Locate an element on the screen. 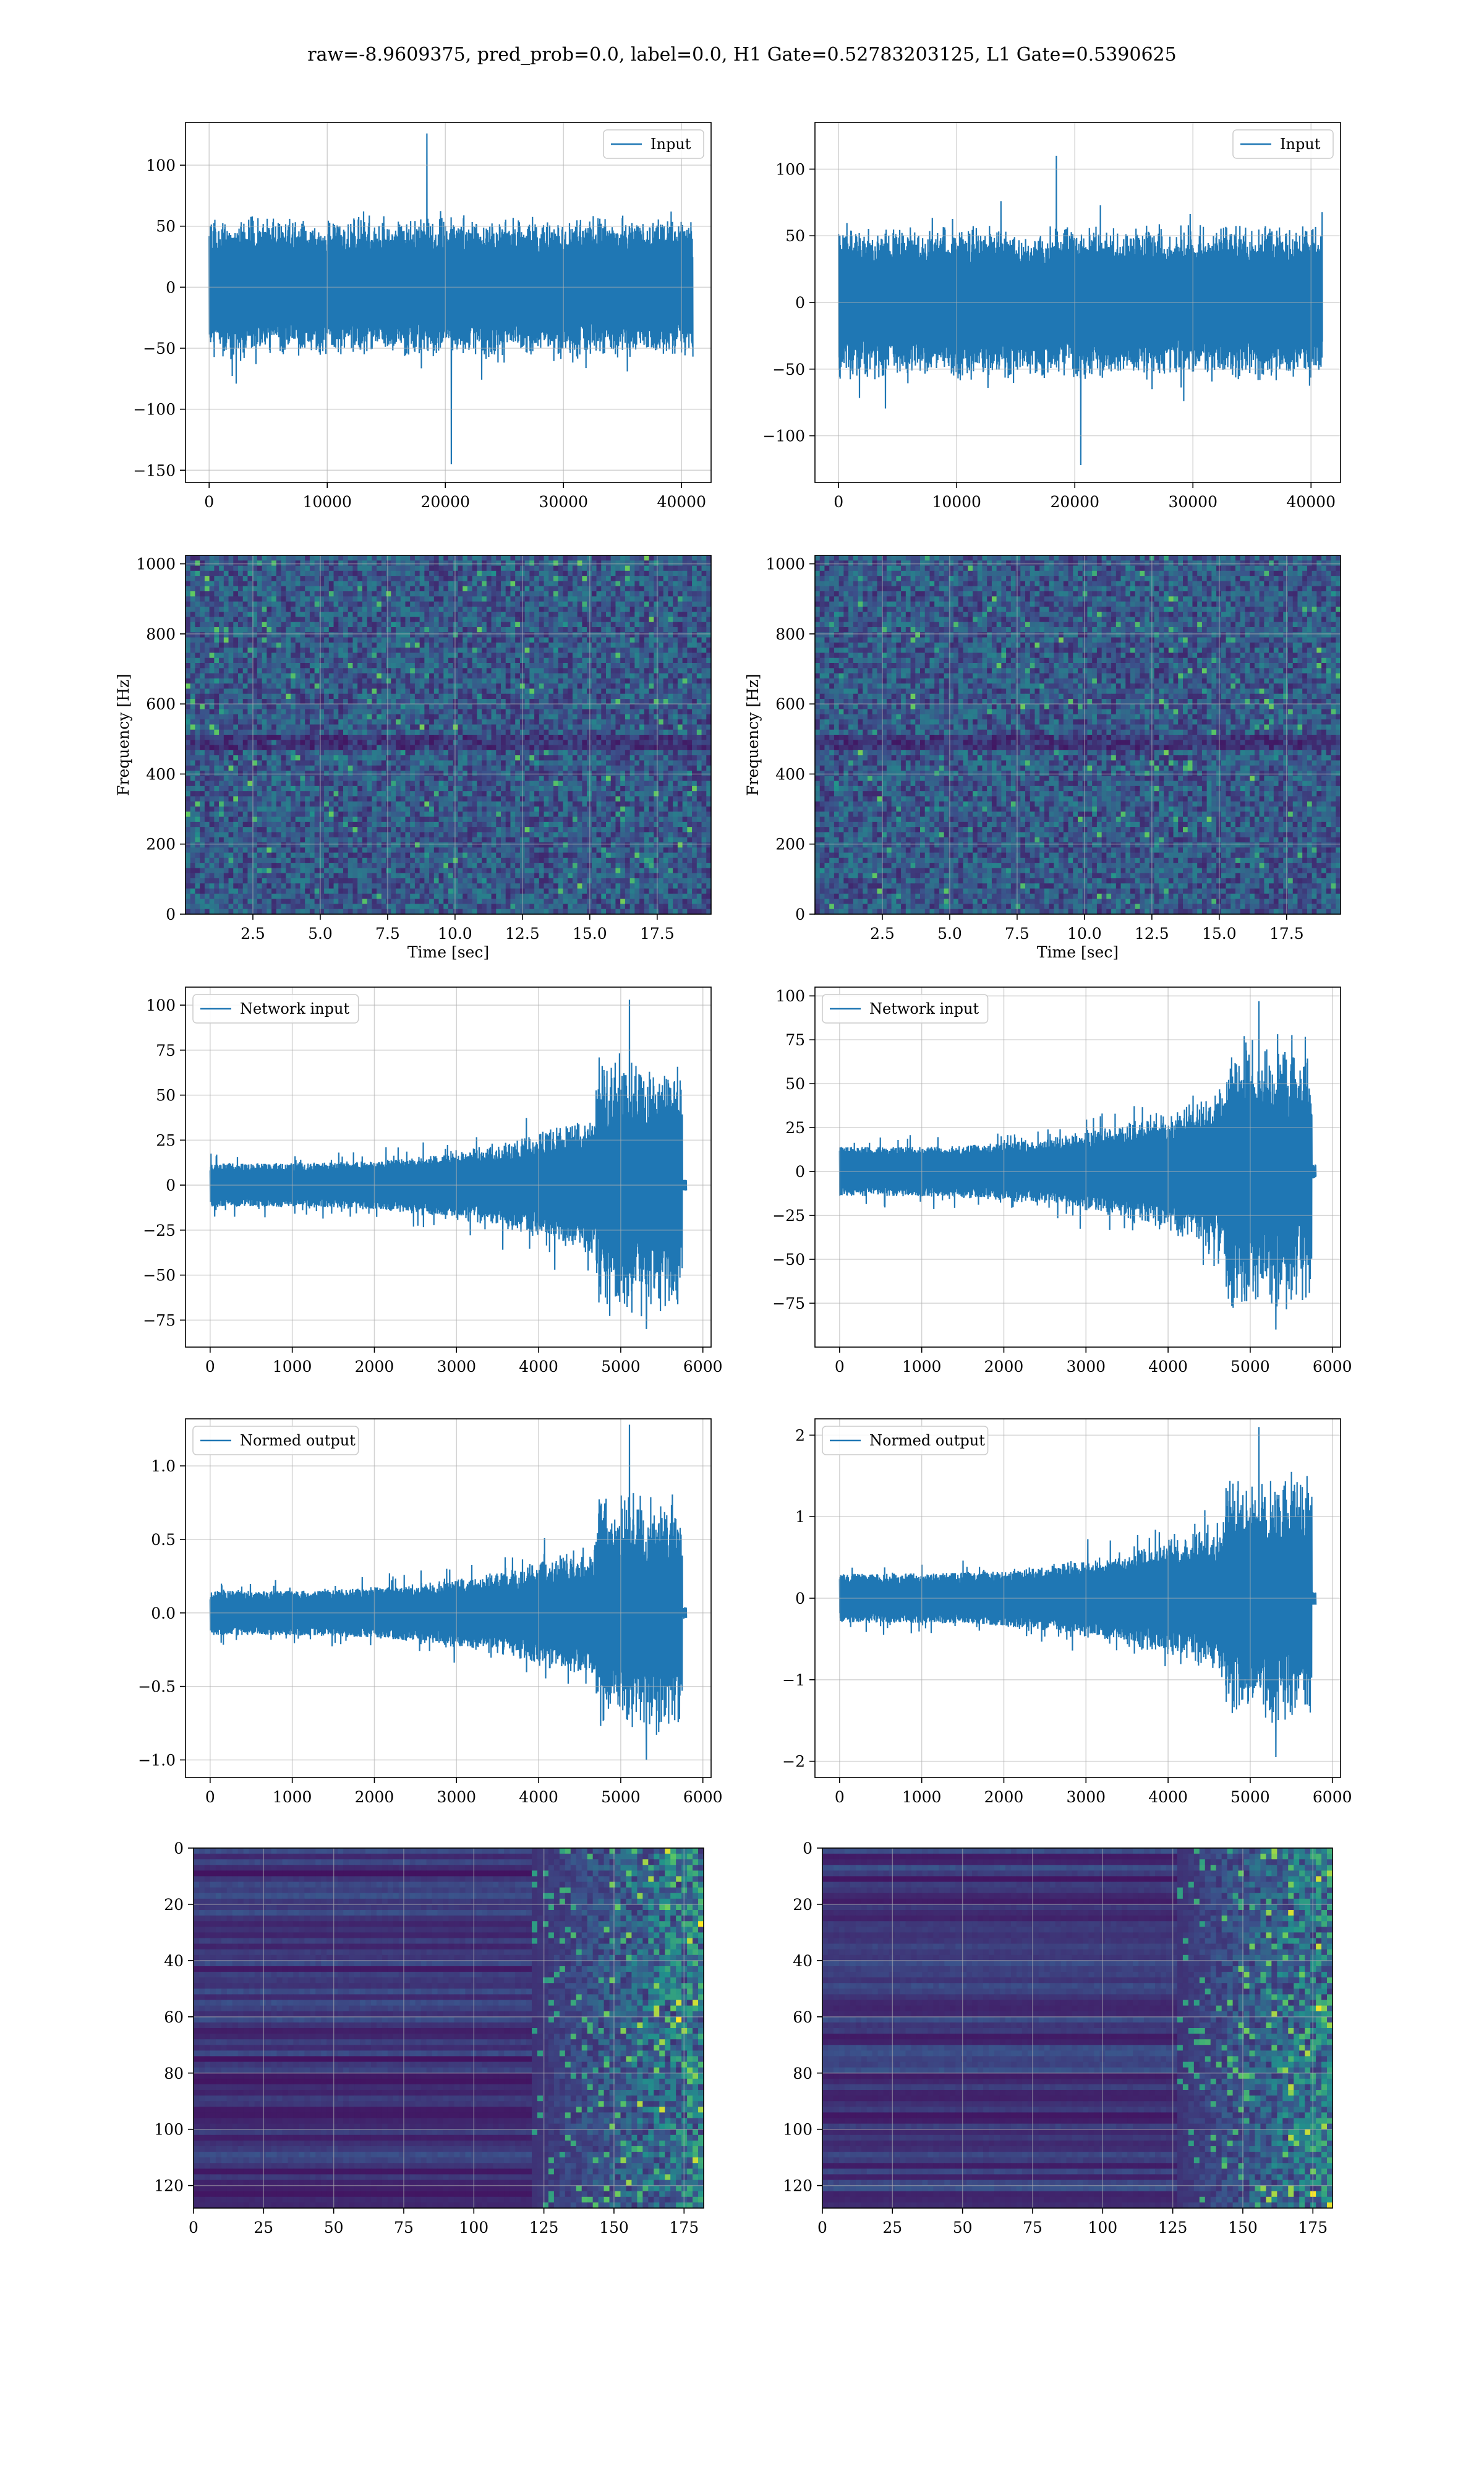  h1-network-input-ytick-label: 75 is located at coordinates (166, 1050).